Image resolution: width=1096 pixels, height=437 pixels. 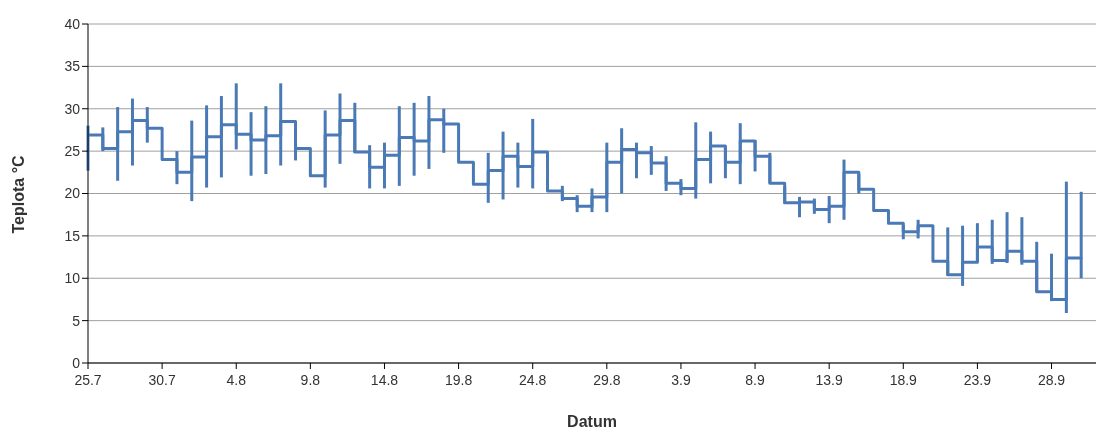 What do you see at coordinates (310, 379) in the screenshot?
I see `x-tick-label: 9.8` at bounding box center [310, 379].